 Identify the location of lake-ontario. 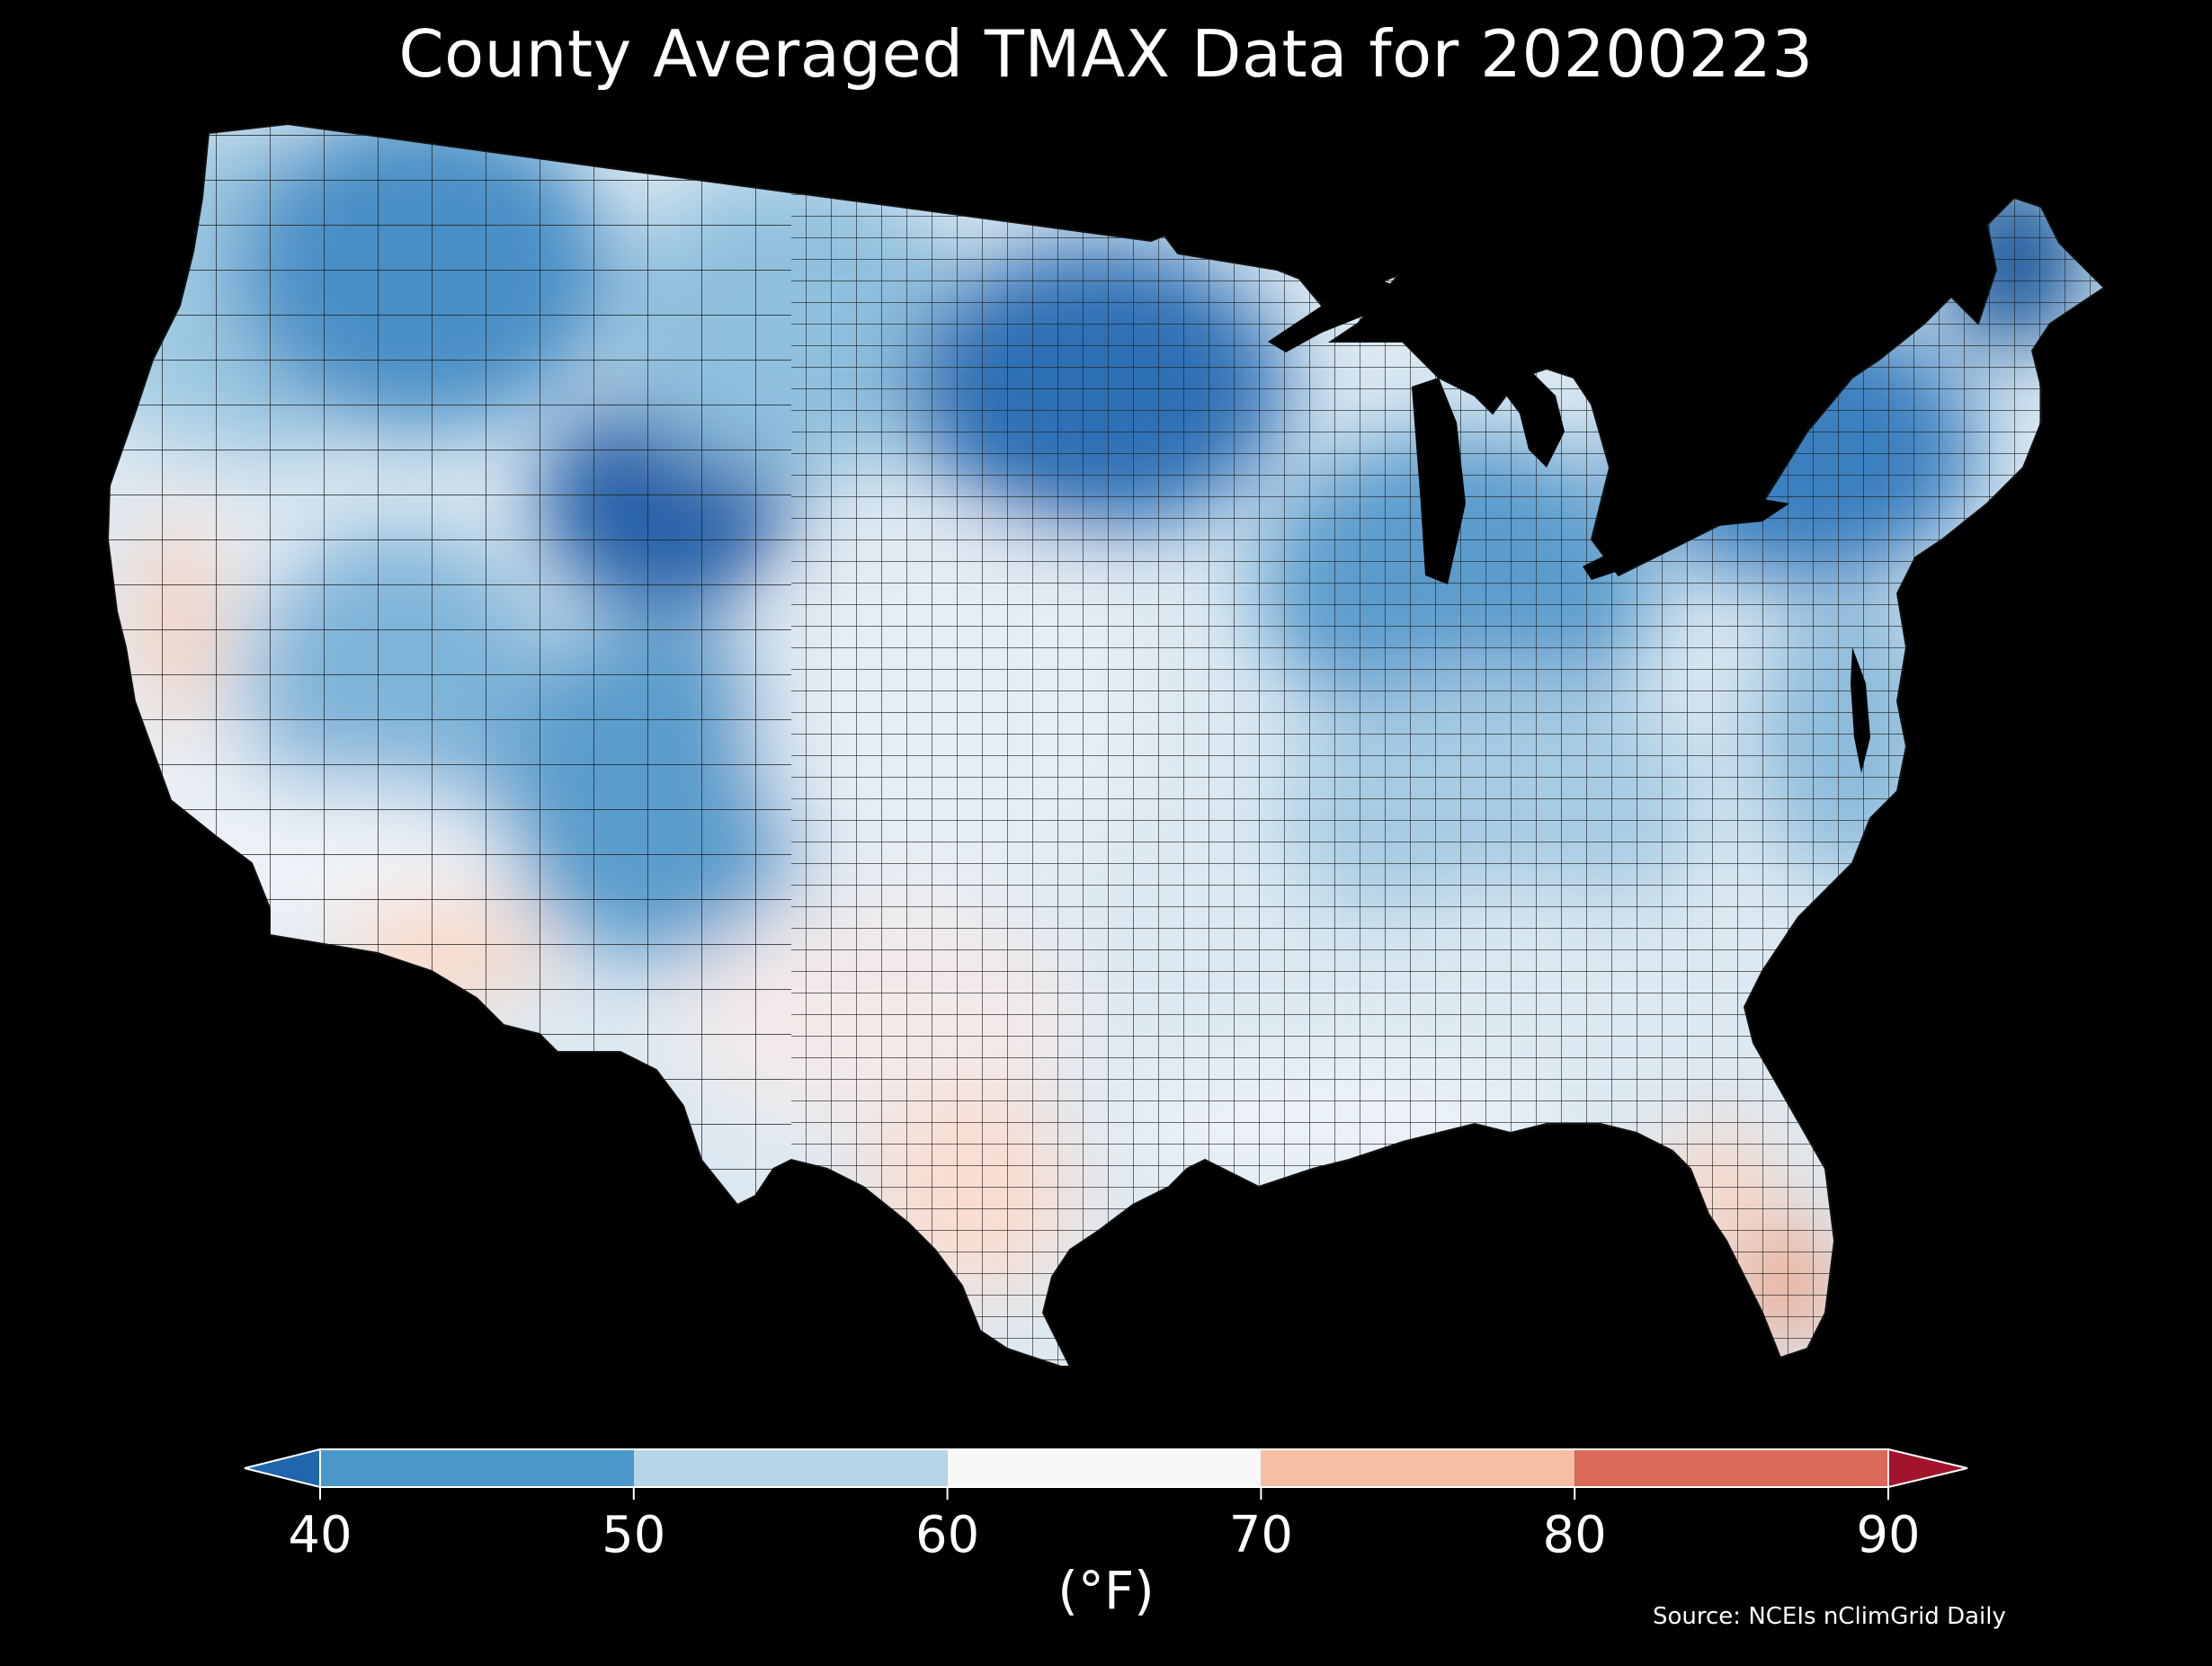
(1748, 513).